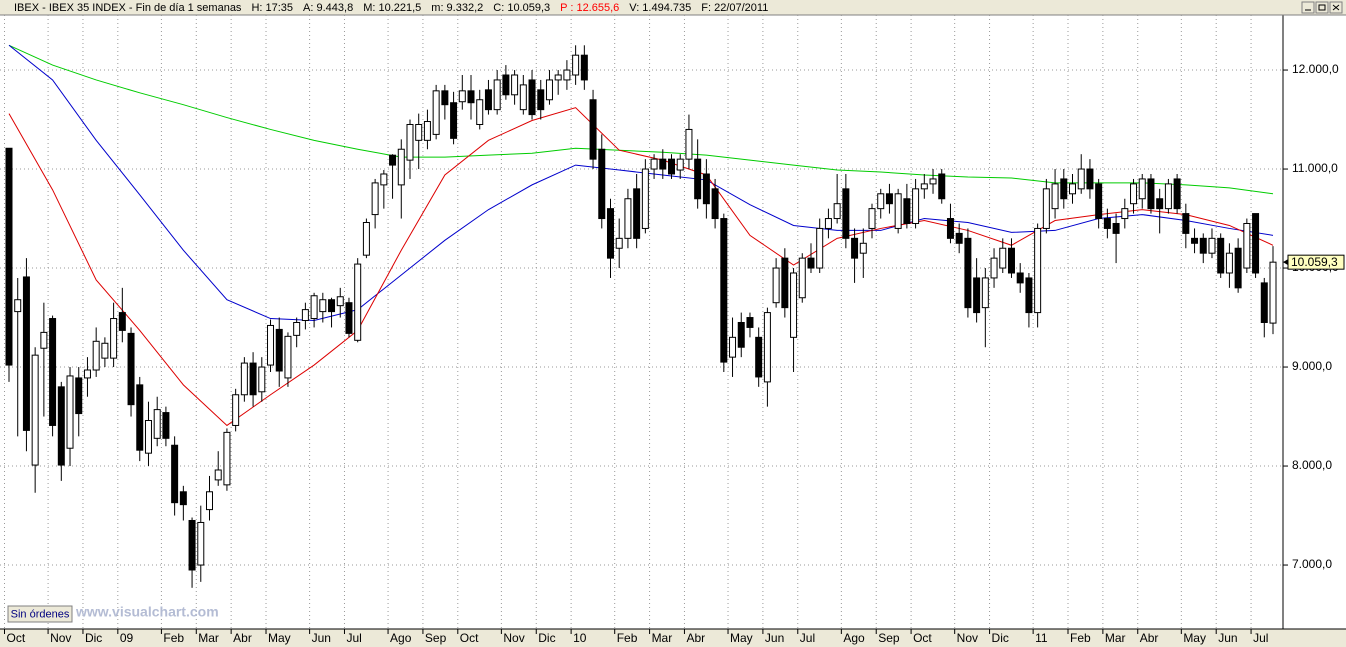  Describe the element at coordinates (1308, 7) in the screenshot. I see `minimize-button` at that location.